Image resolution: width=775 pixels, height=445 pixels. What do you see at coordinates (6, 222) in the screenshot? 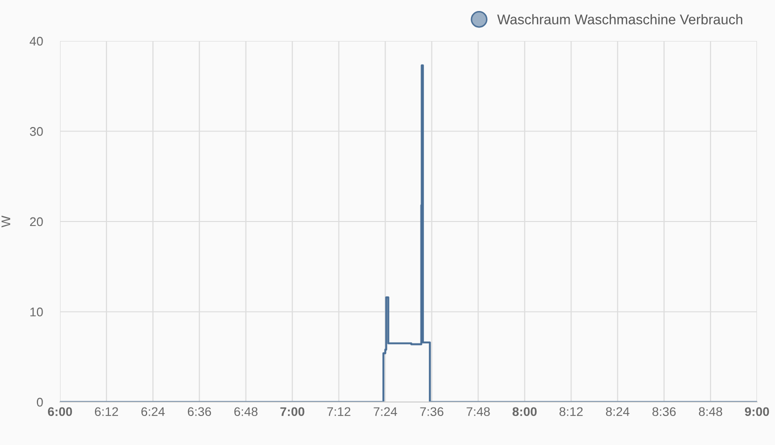
I see `y-axis-title: W` at bounding box center [6, 222].